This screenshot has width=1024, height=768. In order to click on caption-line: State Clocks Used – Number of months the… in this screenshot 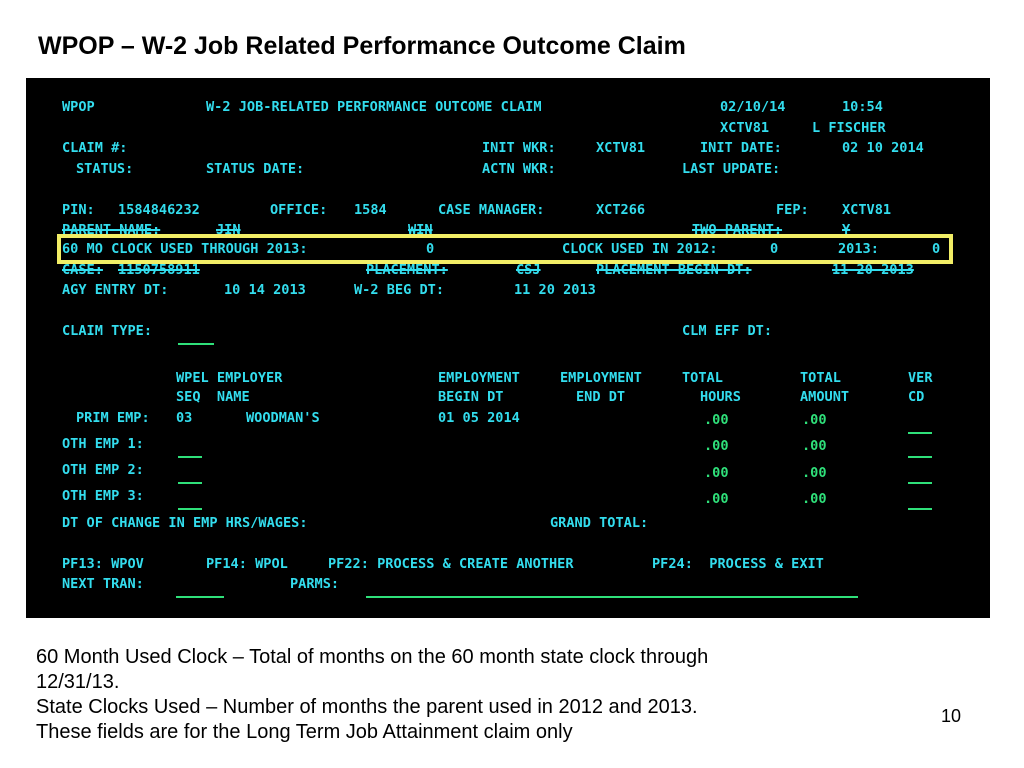, I will do `click(367, 707)`.